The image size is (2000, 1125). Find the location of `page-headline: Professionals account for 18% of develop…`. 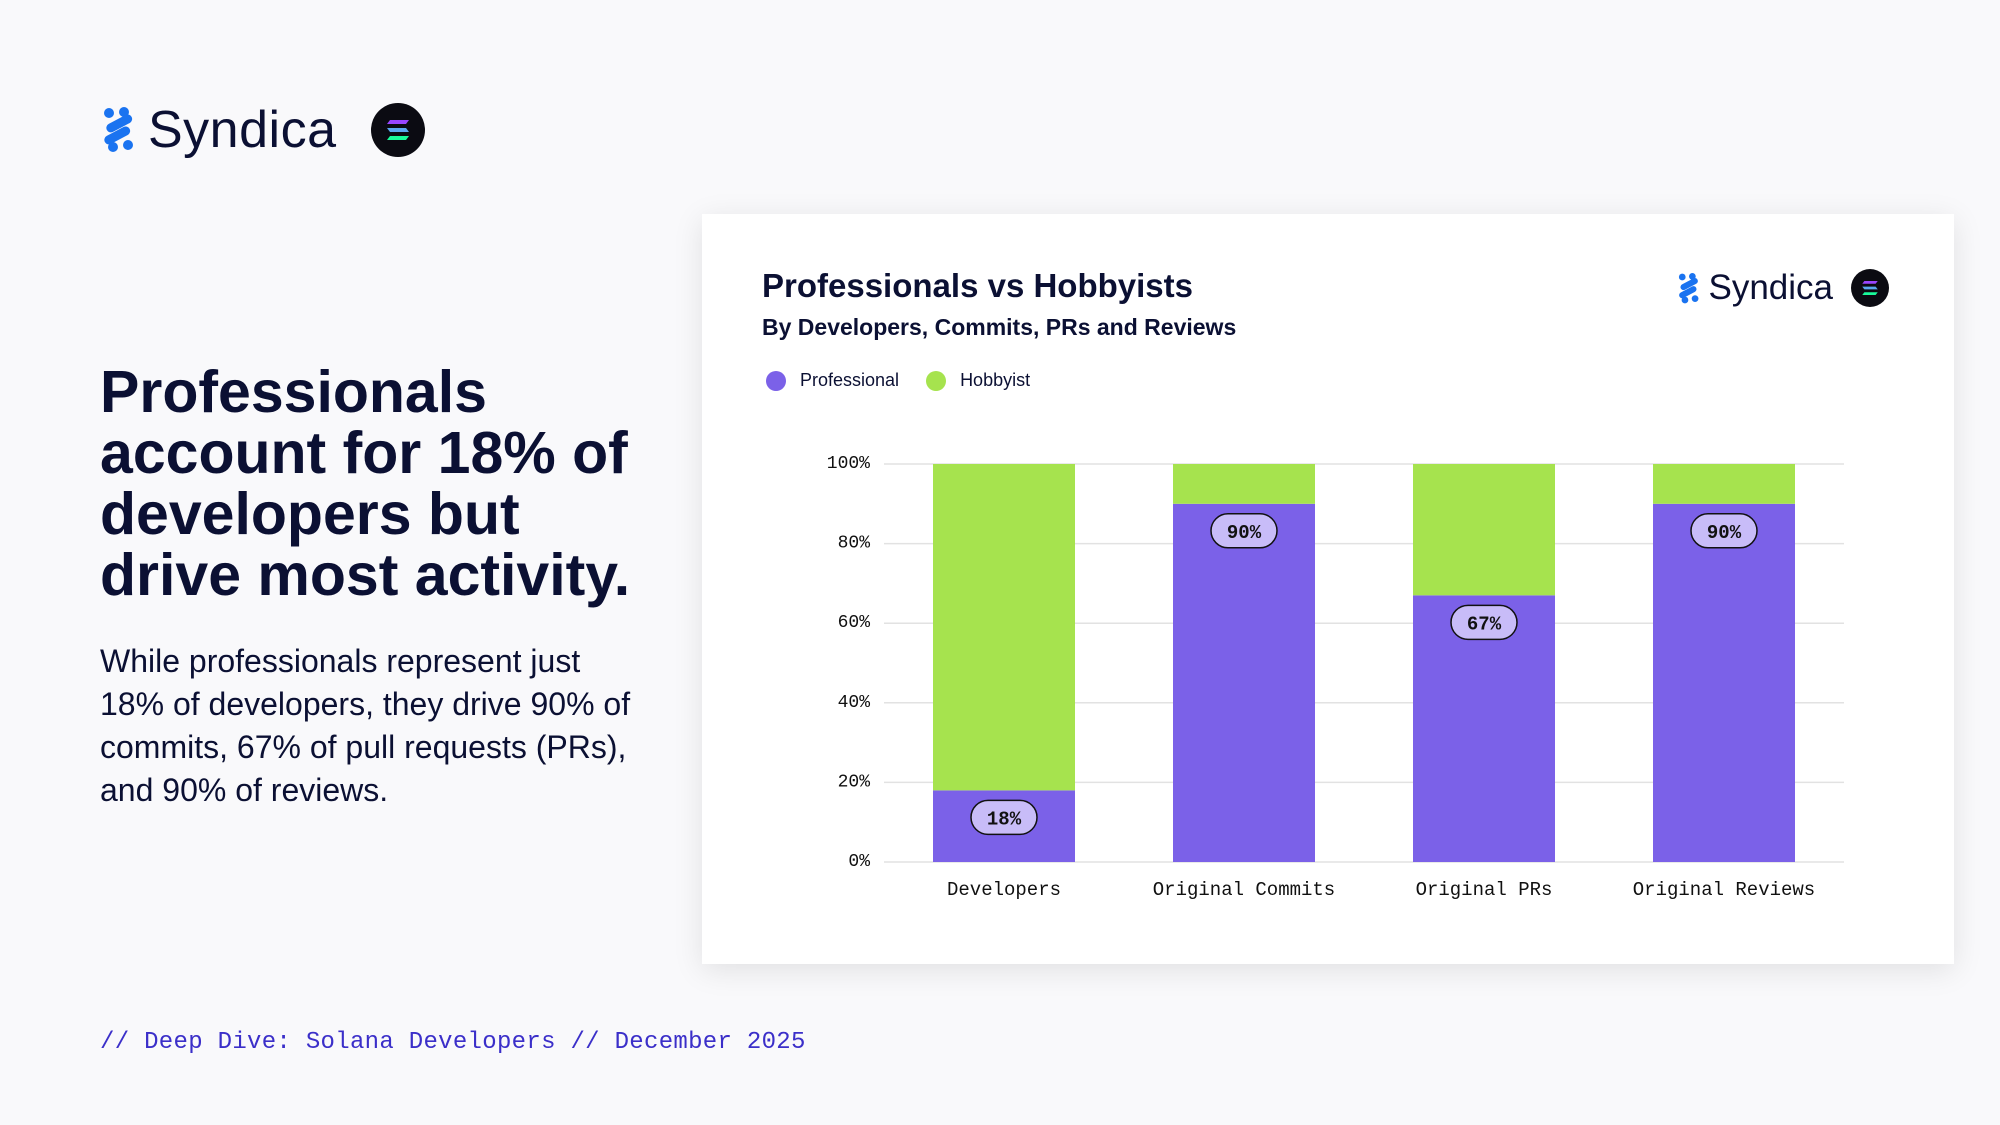

page-headline: Professionals account for 18% of develop… is located at coordinates (365, 483).